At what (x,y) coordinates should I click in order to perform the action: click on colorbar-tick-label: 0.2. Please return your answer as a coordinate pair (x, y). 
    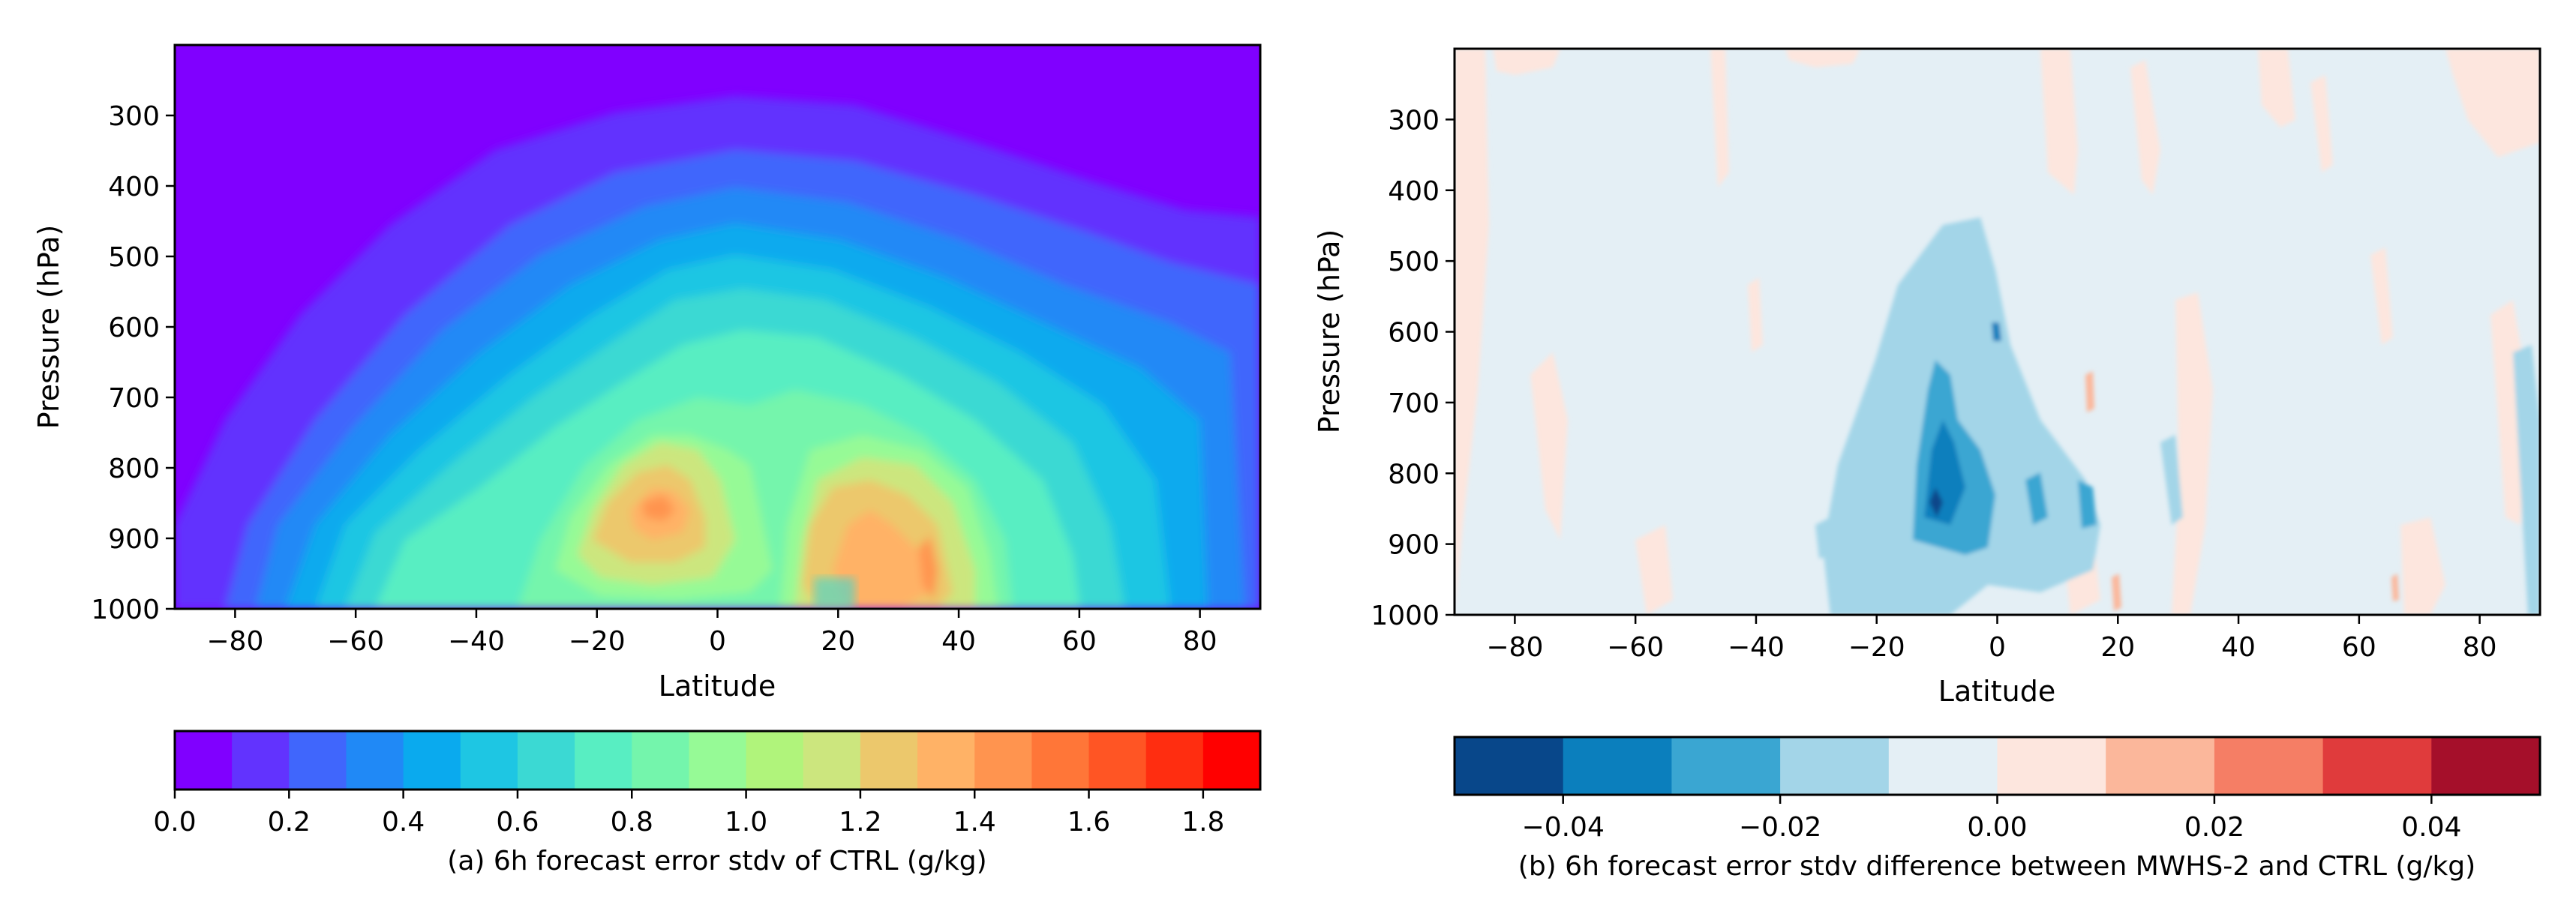
    Looking at the image, I should click on (289, 822).